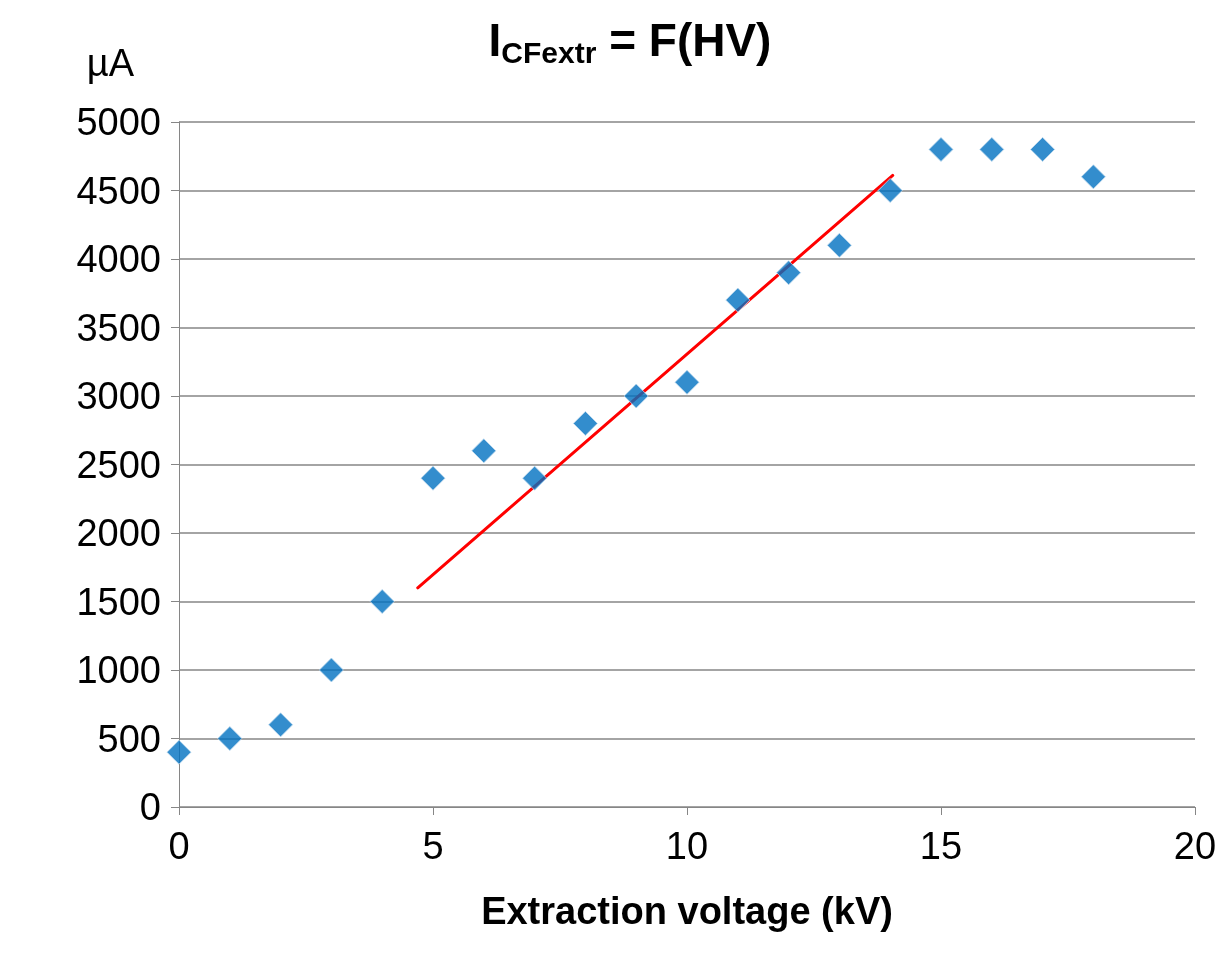 The width and height of the screenshot is (1226, 967). Describe the element at coordinates (179, 846) in the screenshot. I see `x-tick-label: 0` at that location.